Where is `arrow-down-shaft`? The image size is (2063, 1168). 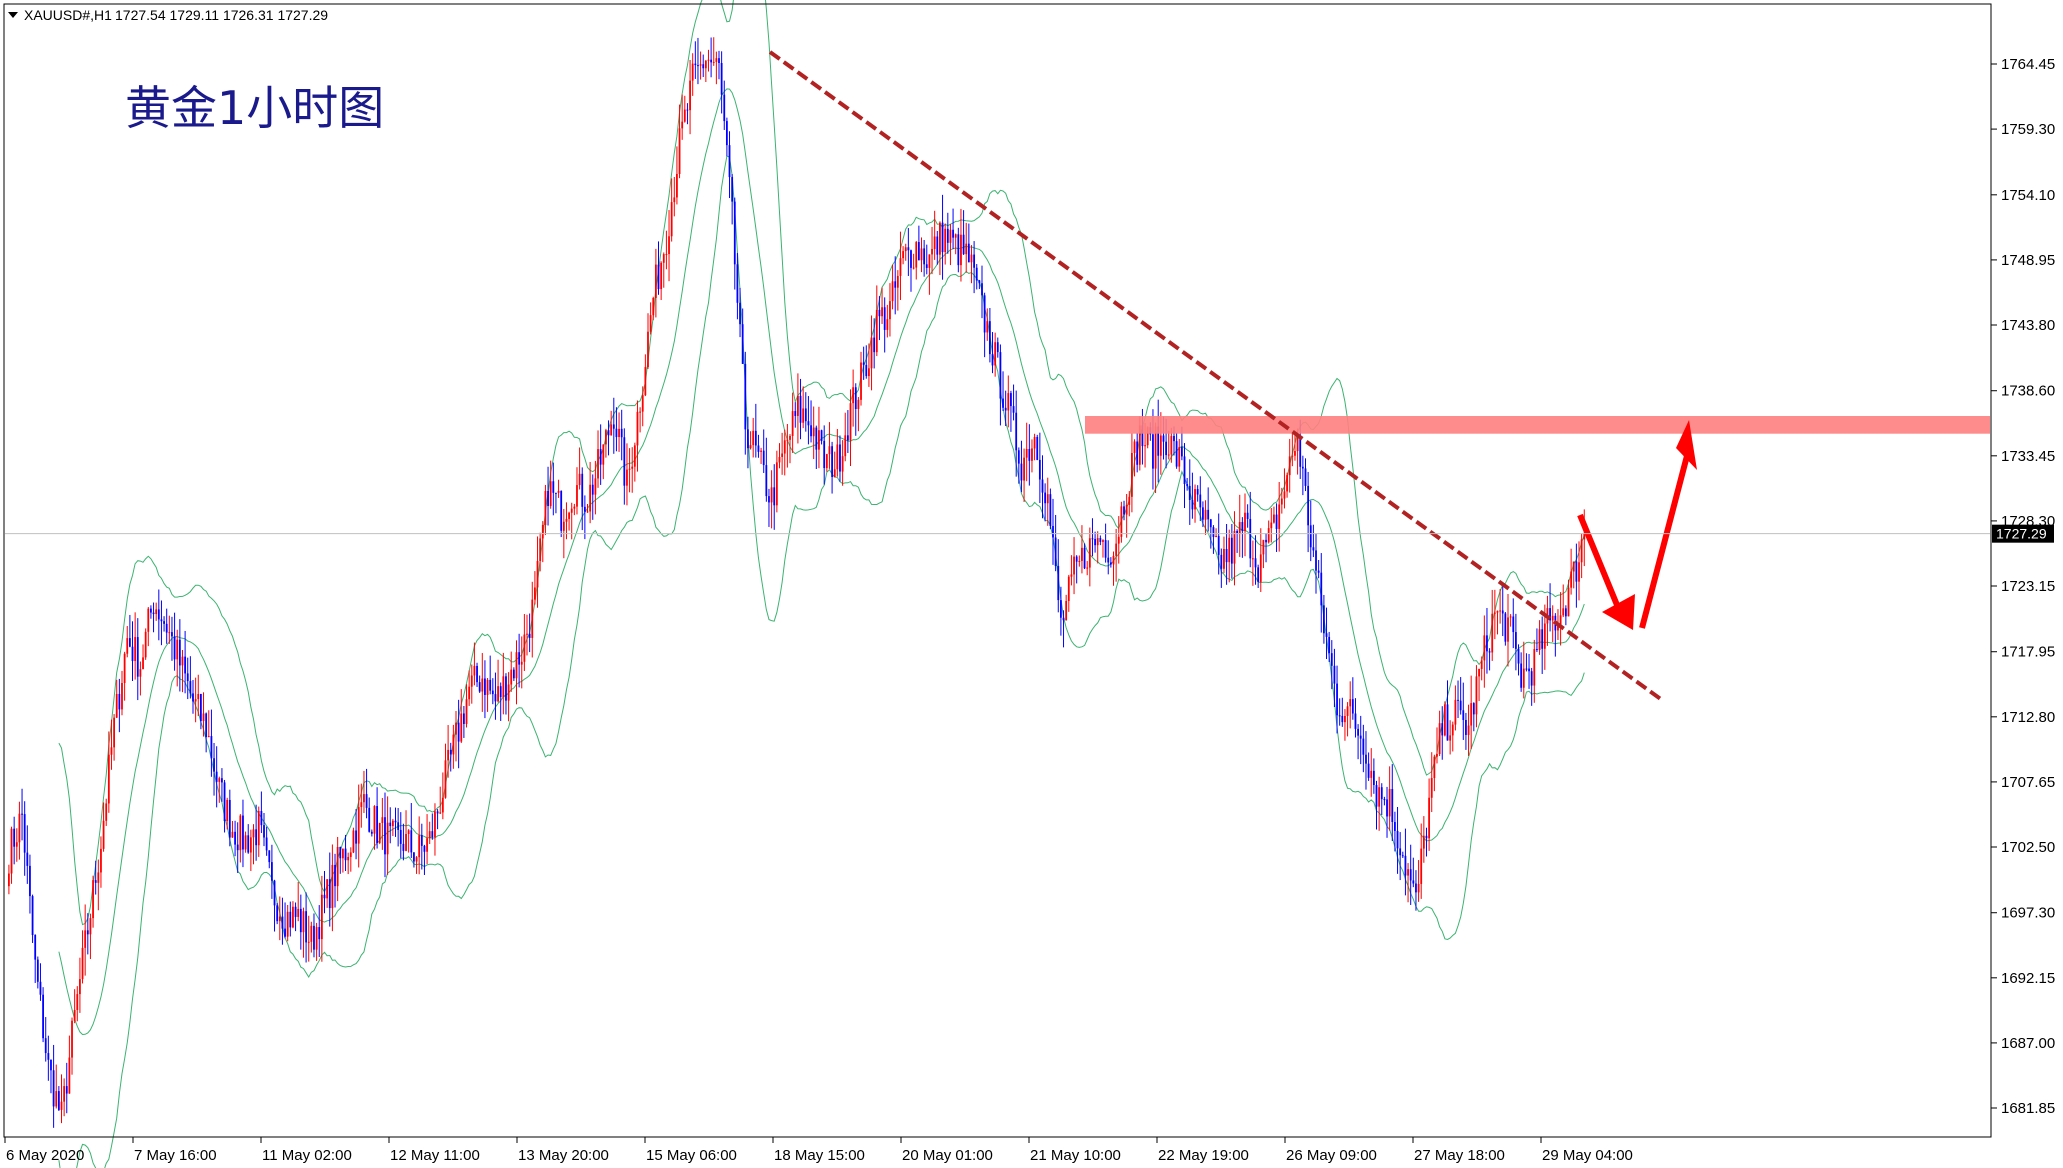 arrow-down-shaft is located at coordinates (1598, 560).